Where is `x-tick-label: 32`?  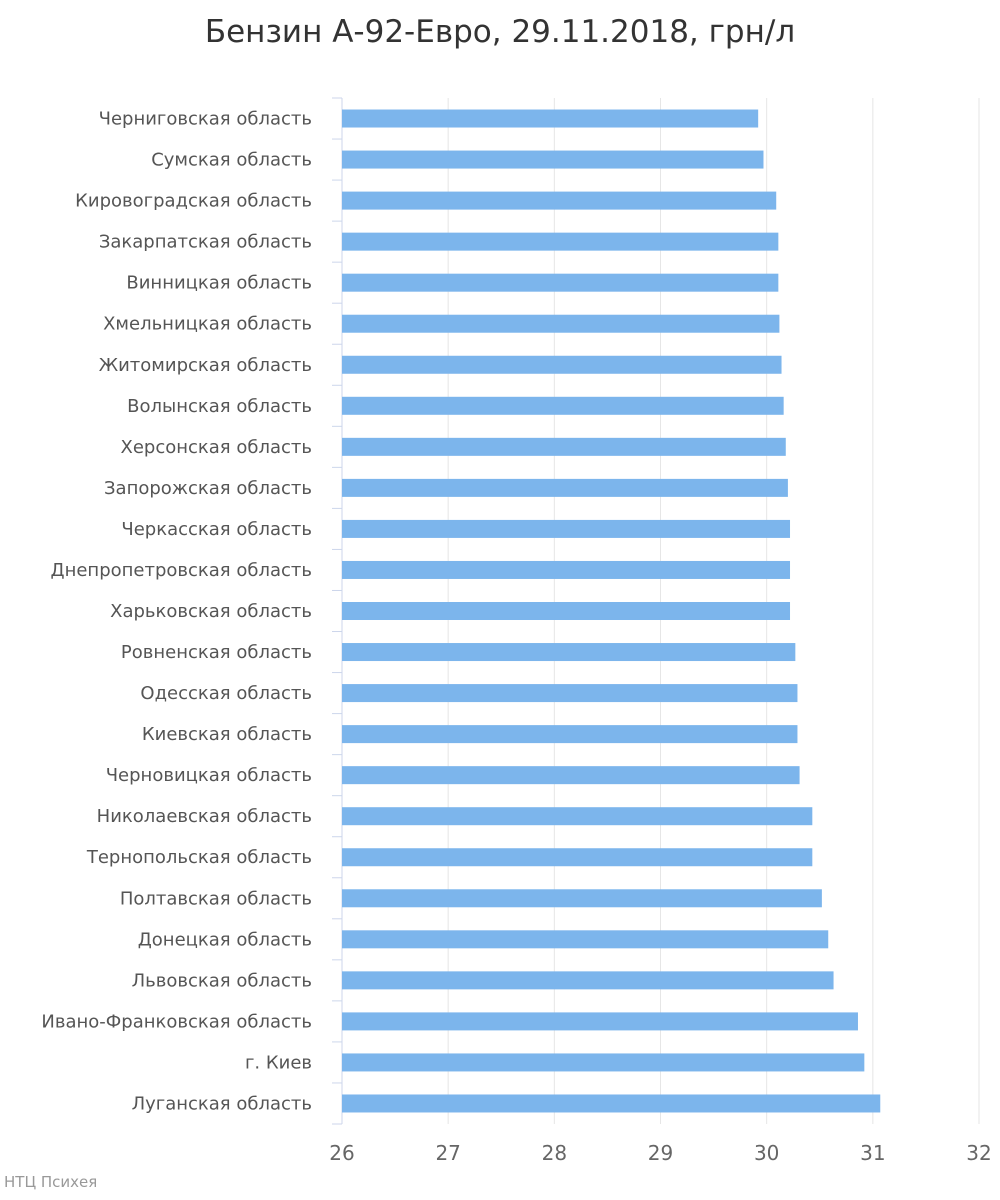 x-tick-label: 32 is located at coordinates (978, 1153).